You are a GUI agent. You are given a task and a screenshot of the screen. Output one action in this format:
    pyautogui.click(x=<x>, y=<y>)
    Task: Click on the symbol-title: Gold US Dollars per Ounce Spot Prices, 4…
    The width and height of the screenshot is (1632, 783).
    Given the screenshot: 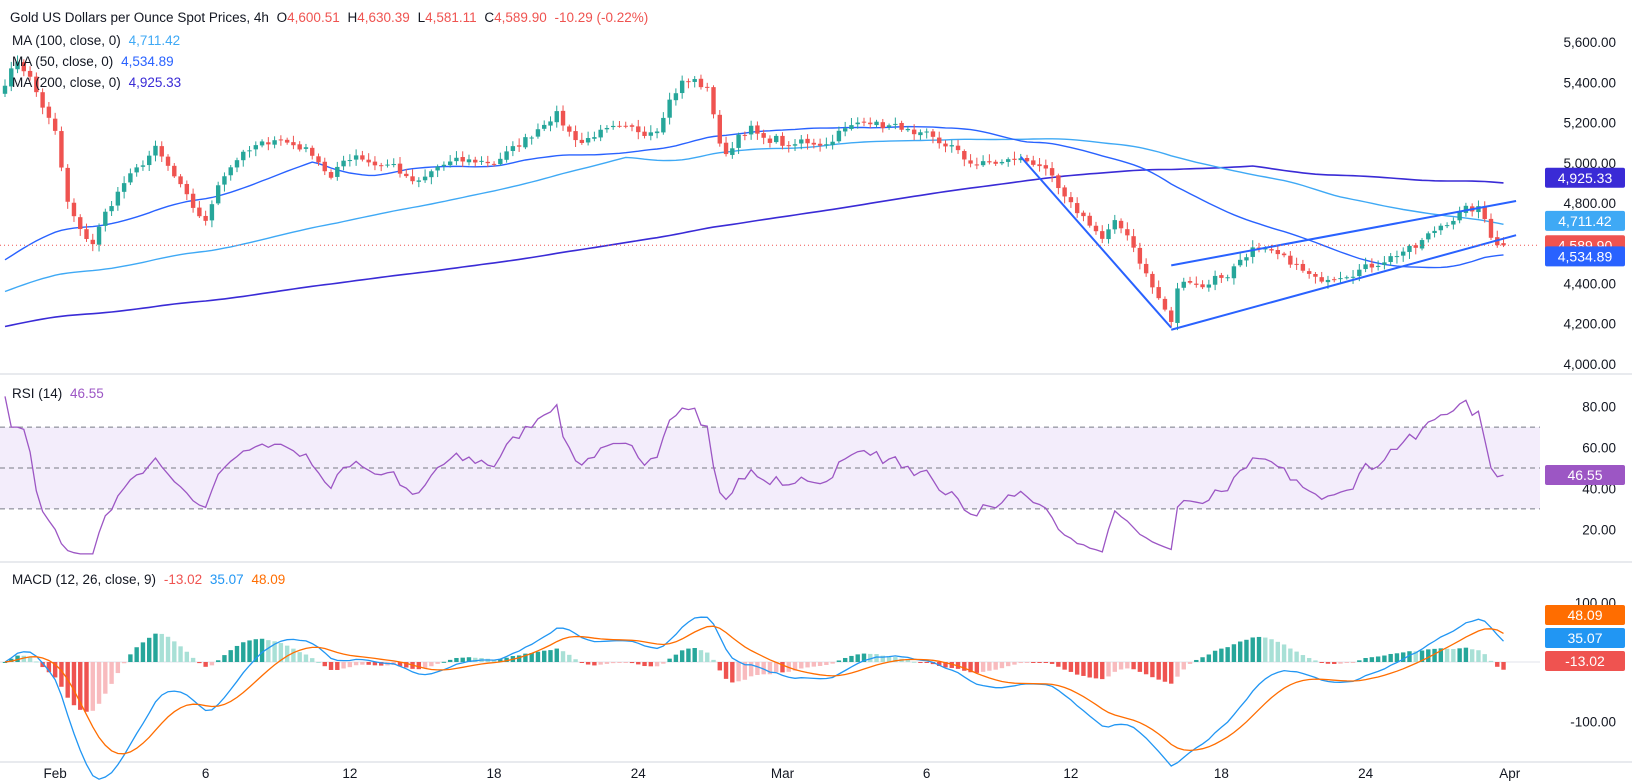 What is the action you would take?
    pyautogui.click(x=139, y=17)
    